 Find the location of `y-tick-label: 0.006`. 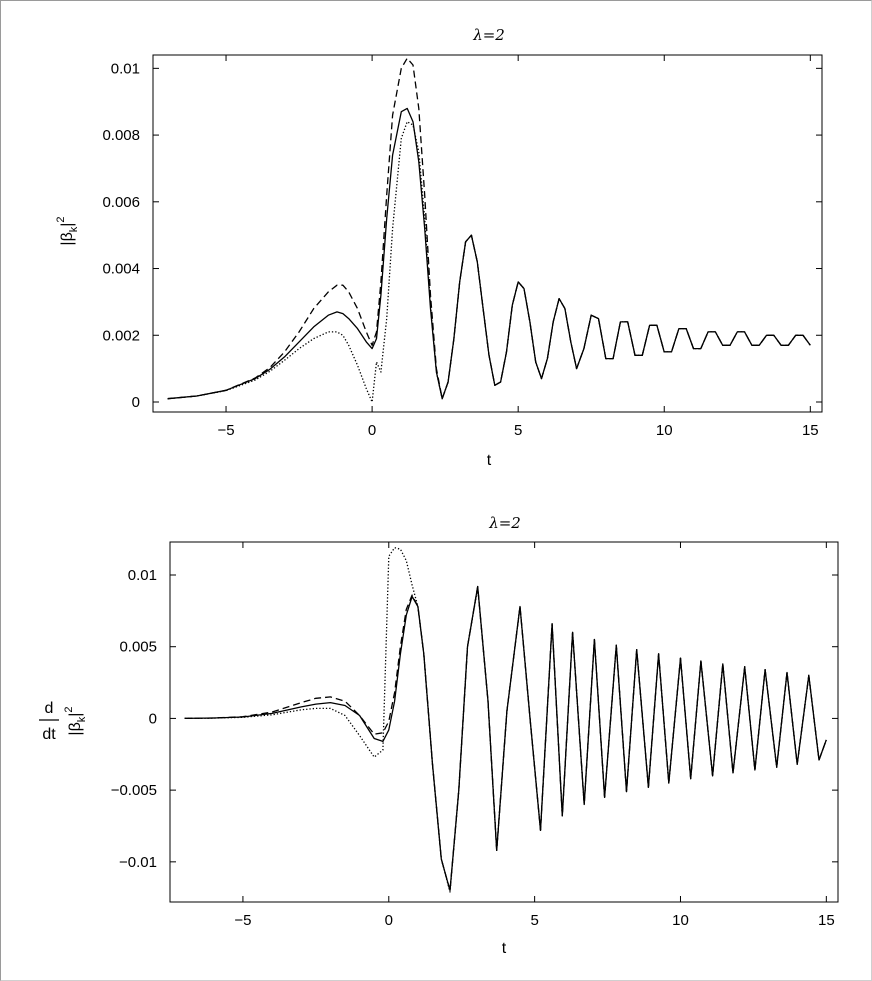

y-tick-label: 0.006 is located at coordinates (121, 202).